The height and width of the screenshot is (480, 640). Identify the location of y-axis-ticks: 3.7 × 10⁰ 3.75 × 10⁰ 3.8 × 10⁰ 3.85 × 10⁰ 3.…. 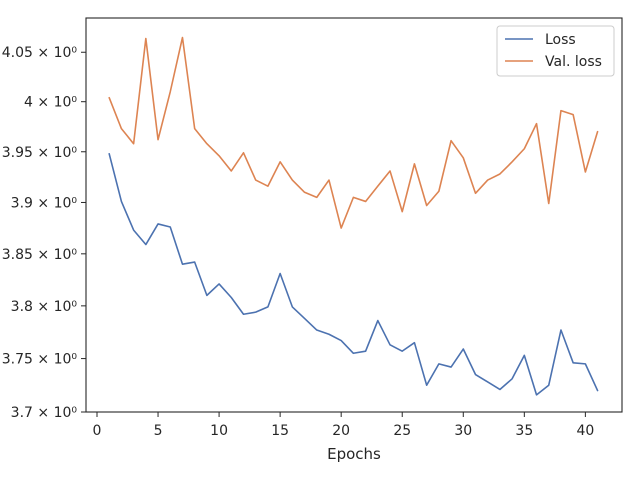
(44, 233).